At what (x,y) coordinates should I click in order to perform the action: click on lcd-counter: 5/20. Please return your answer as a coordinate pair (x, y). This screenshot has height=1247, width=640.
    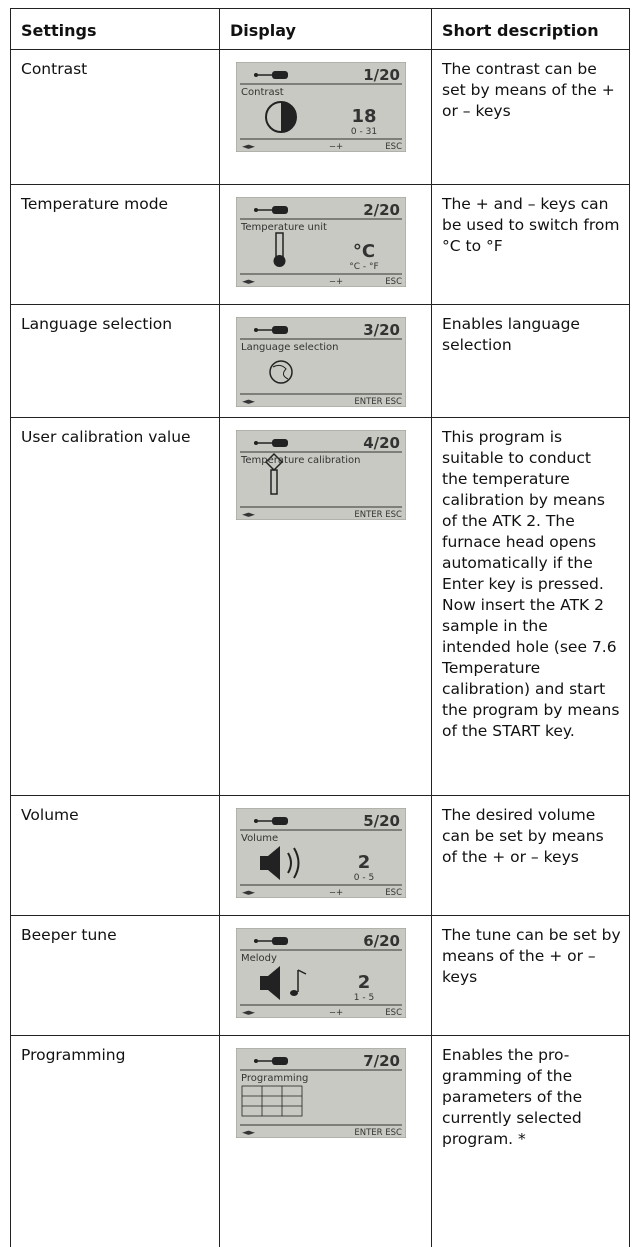
    Looking at the image, I should click on (381, 821).